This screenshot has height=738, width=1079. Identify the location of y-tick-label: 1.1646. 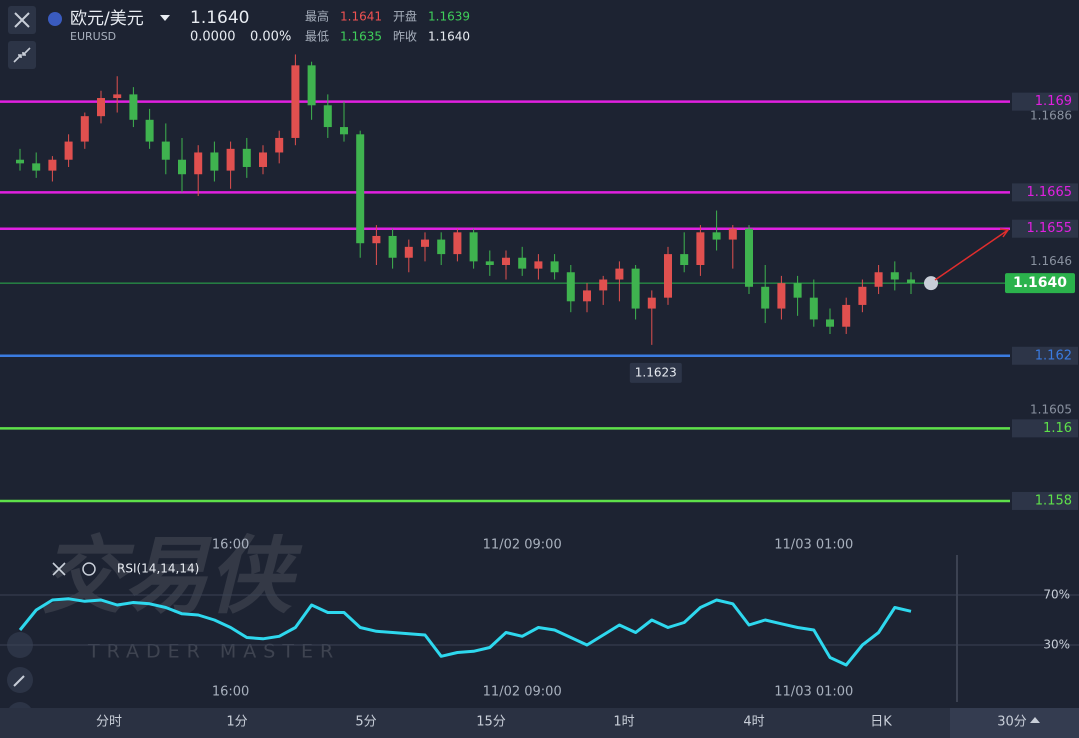
(1051, 261).